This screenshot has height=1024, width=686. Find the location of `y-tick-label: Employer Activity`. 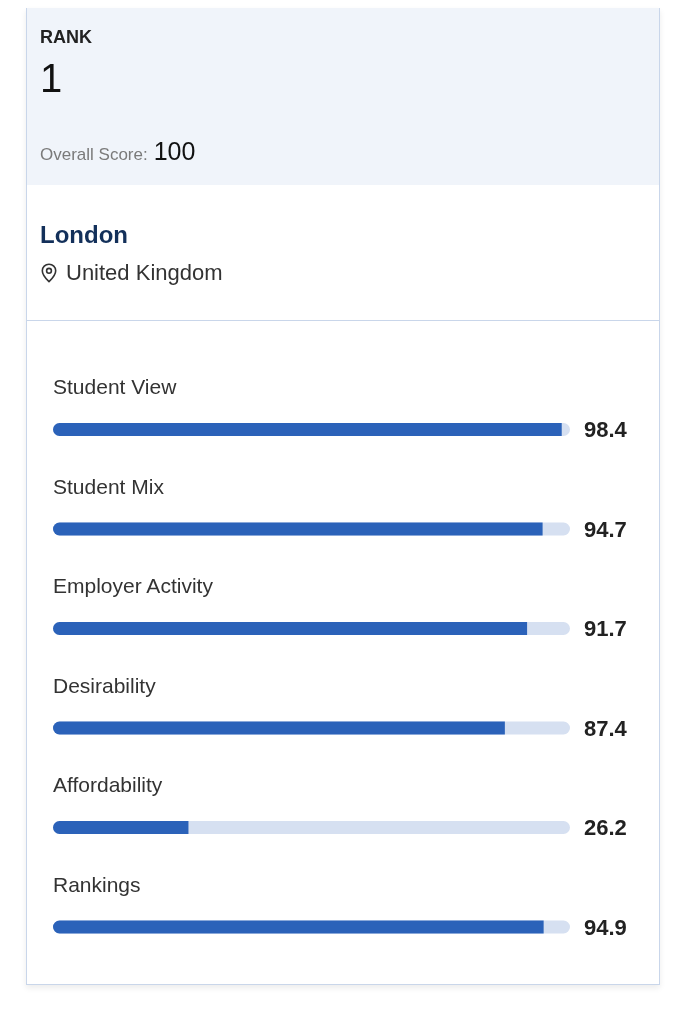

y-tick-label: Employer Activity is located at coordinates (133, 586).